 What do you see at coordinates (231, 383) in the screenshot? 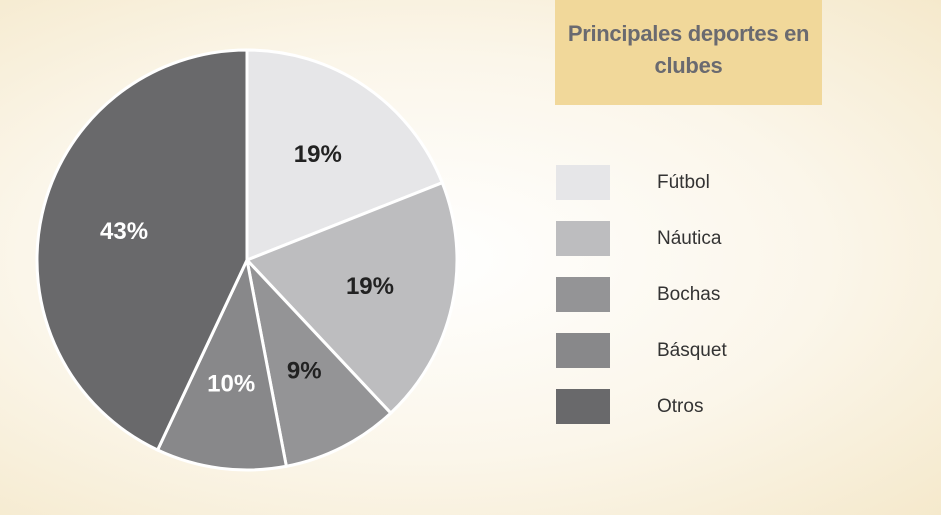
I see `slice-label: 10%` at bounding box center [231, 383].